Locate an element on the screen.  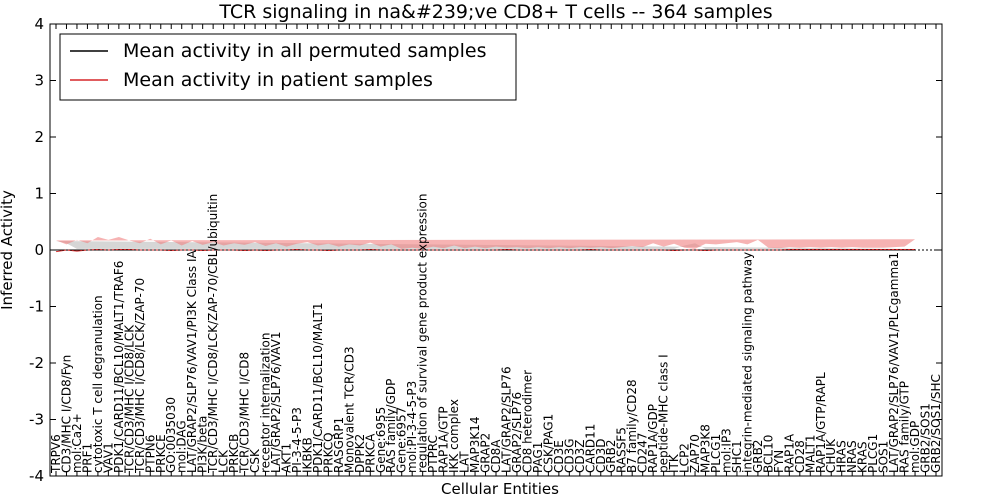
x-tick-label: LAT/GRAP2/SLP76/VAV1/PLCgamma1 is located at coordinates (894, 362).